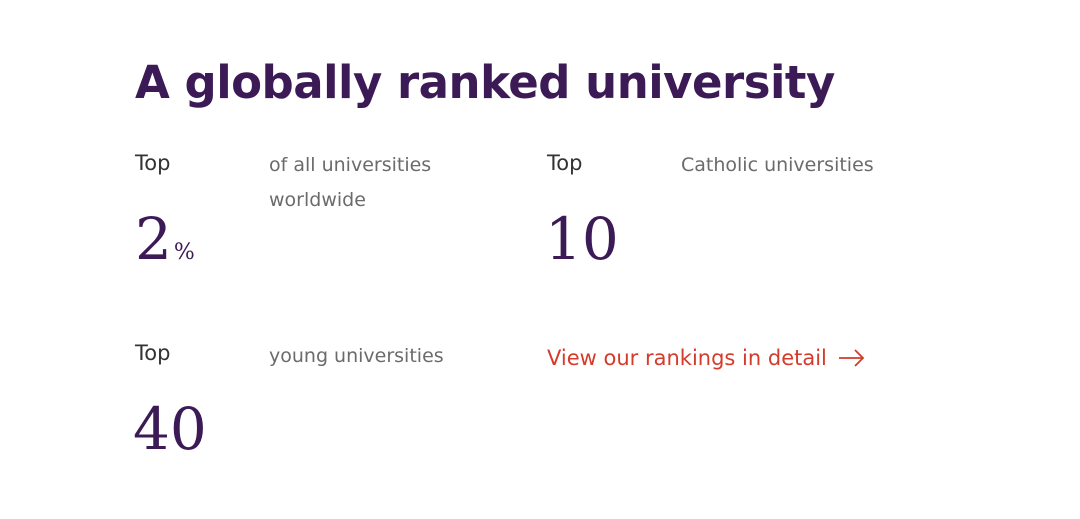 The height and width of the screenshot is (519, 1080). I want to click on arrow-icon, so click(852, 358).